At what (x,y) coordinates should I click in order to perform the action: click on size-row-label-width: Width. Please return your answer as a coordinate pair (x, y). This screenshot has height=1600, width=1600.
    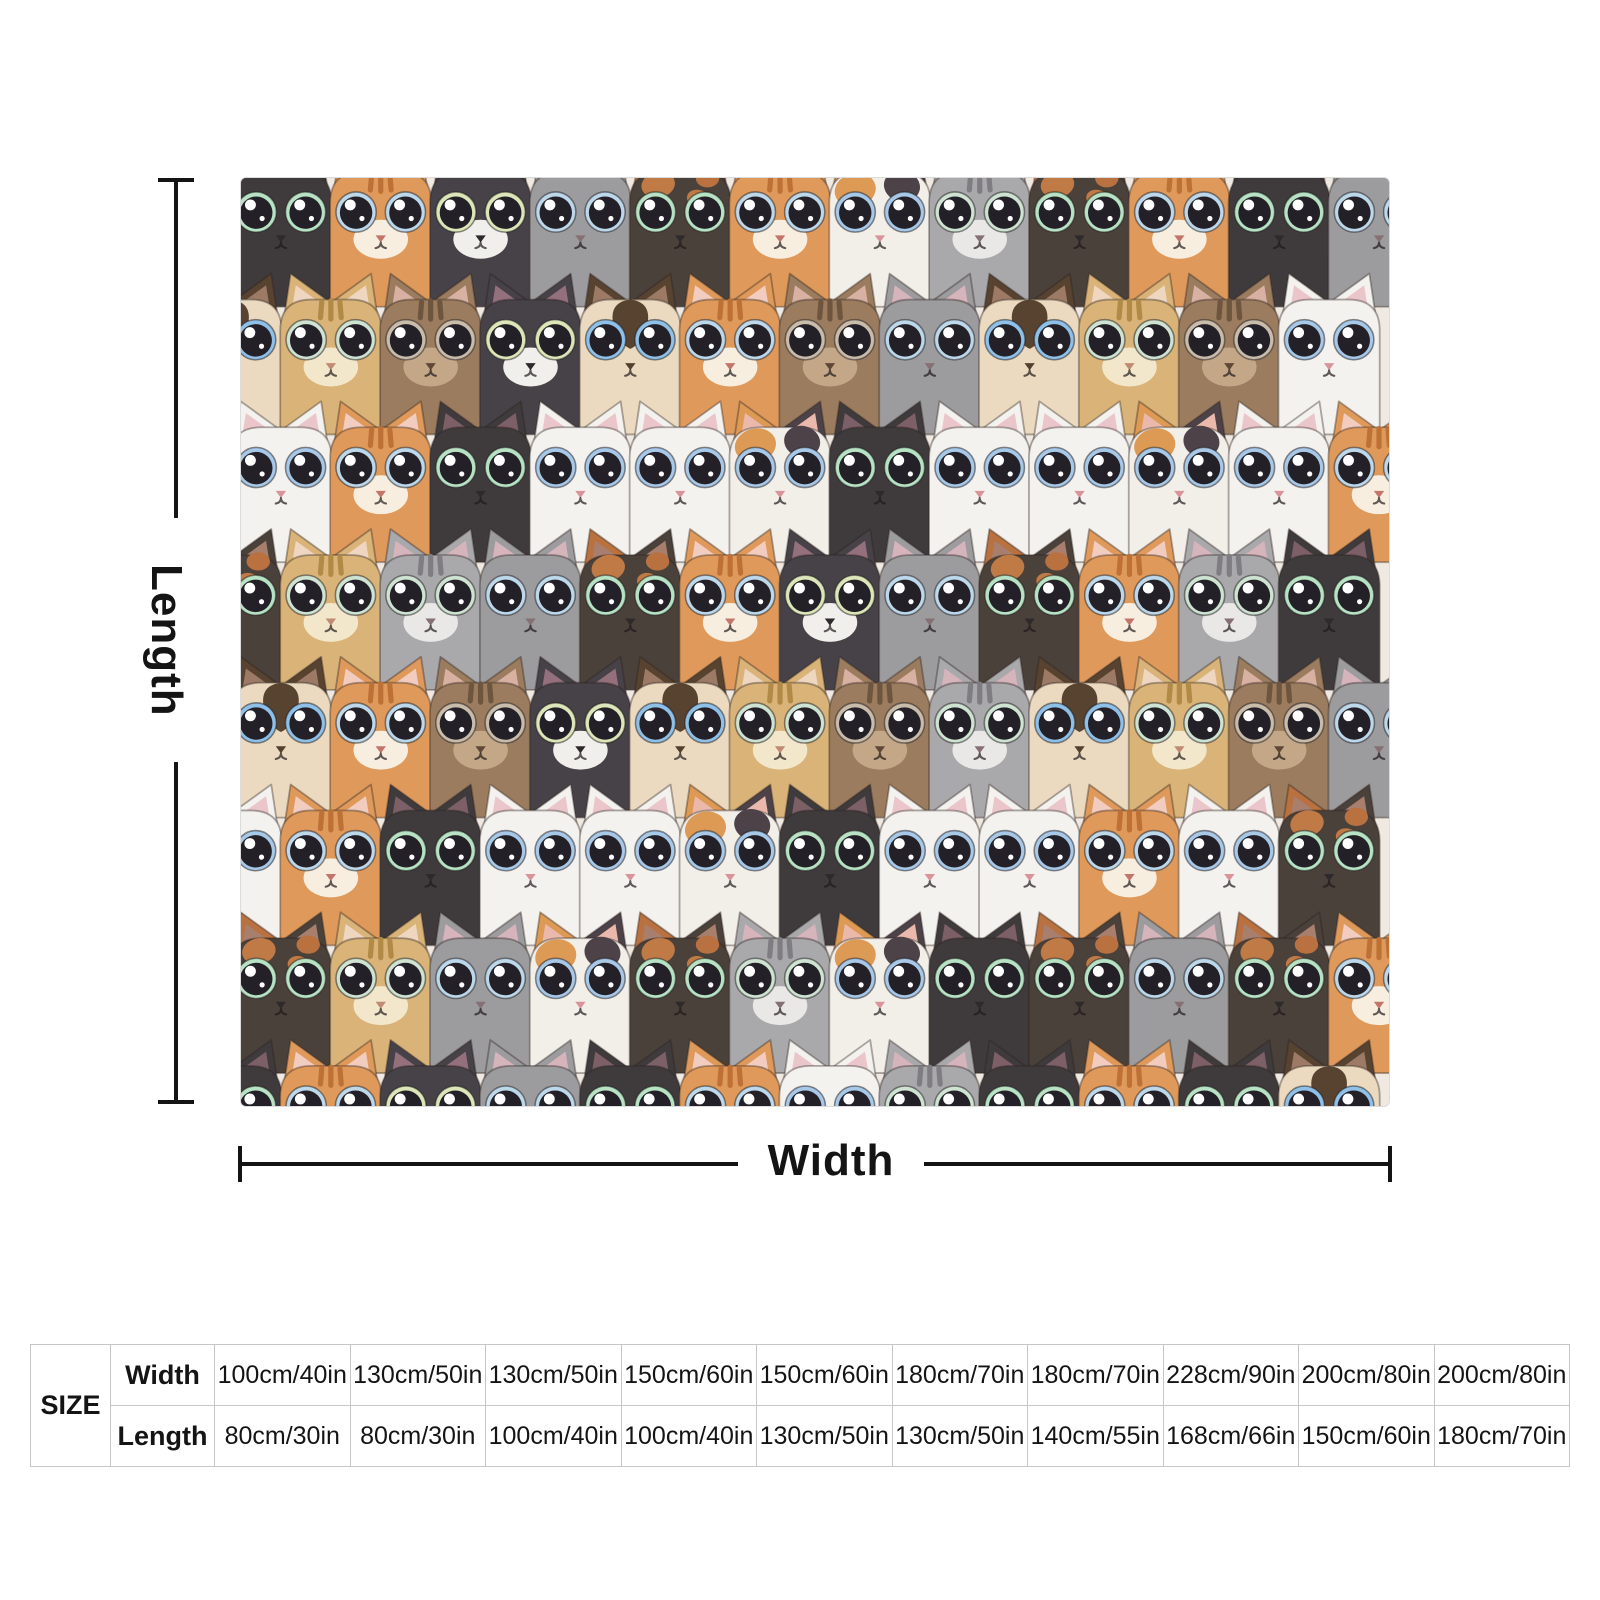
    Looking at the image, I should click on (163, 1375).